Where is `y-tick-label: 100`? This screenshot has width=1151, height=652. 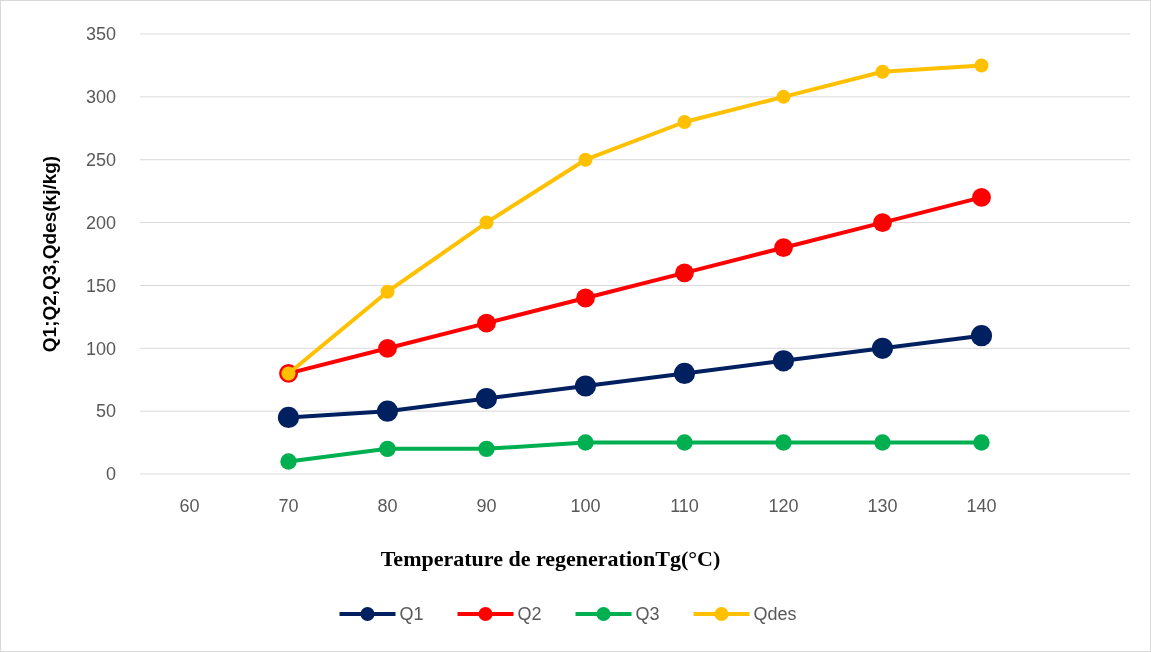 y-tick-label: 100 is located at coordinates (100, 348).